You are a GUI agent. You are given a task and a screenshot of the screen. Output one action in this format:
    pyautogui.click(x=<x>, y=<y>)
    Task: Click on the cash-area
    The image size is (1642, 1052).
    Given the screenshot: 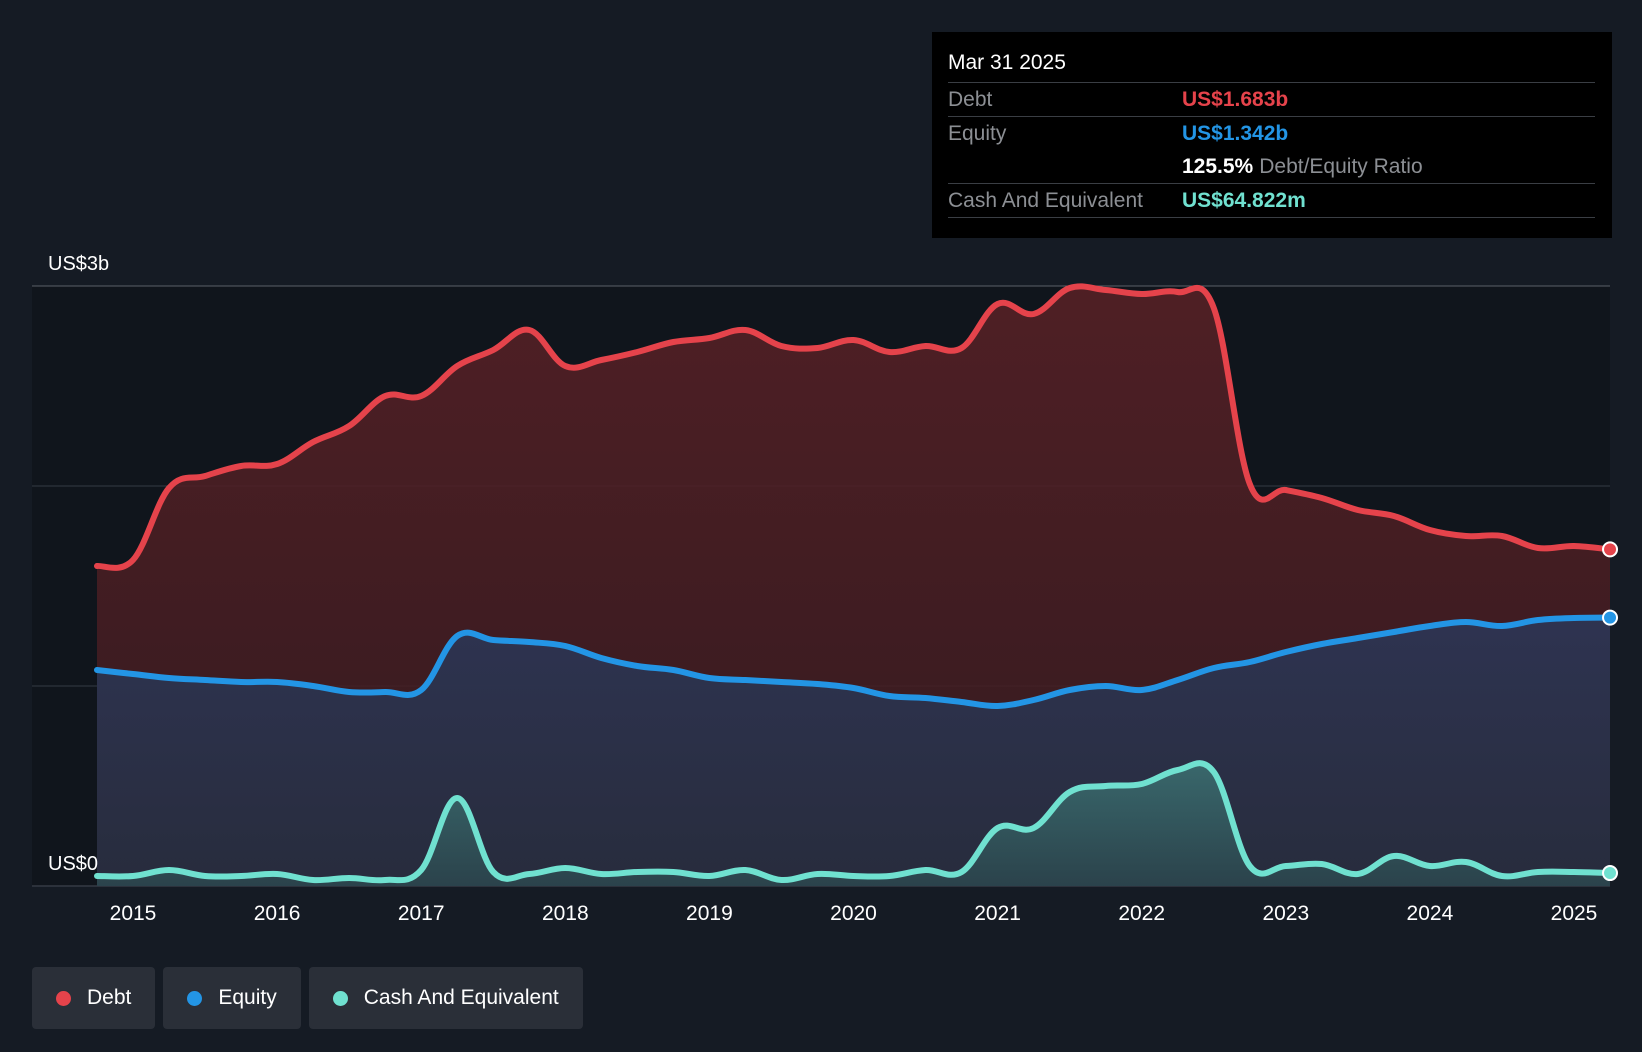 What is the action you would take?
    pyautogui.click(x=853, y=824)
    